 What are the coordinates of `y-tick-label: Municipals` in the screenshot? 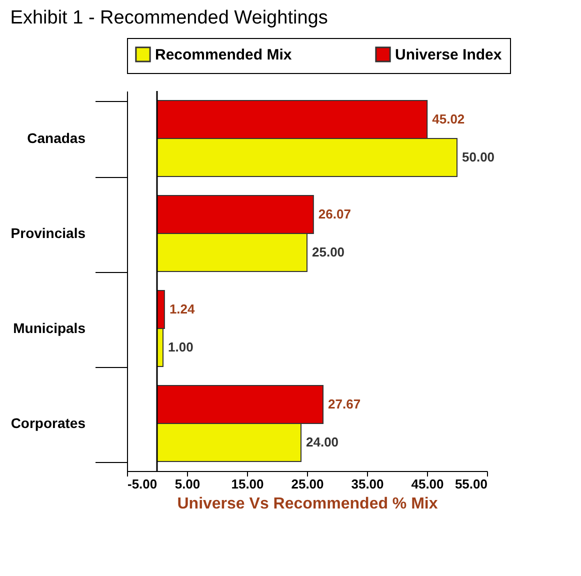 It's located at (49, 328).